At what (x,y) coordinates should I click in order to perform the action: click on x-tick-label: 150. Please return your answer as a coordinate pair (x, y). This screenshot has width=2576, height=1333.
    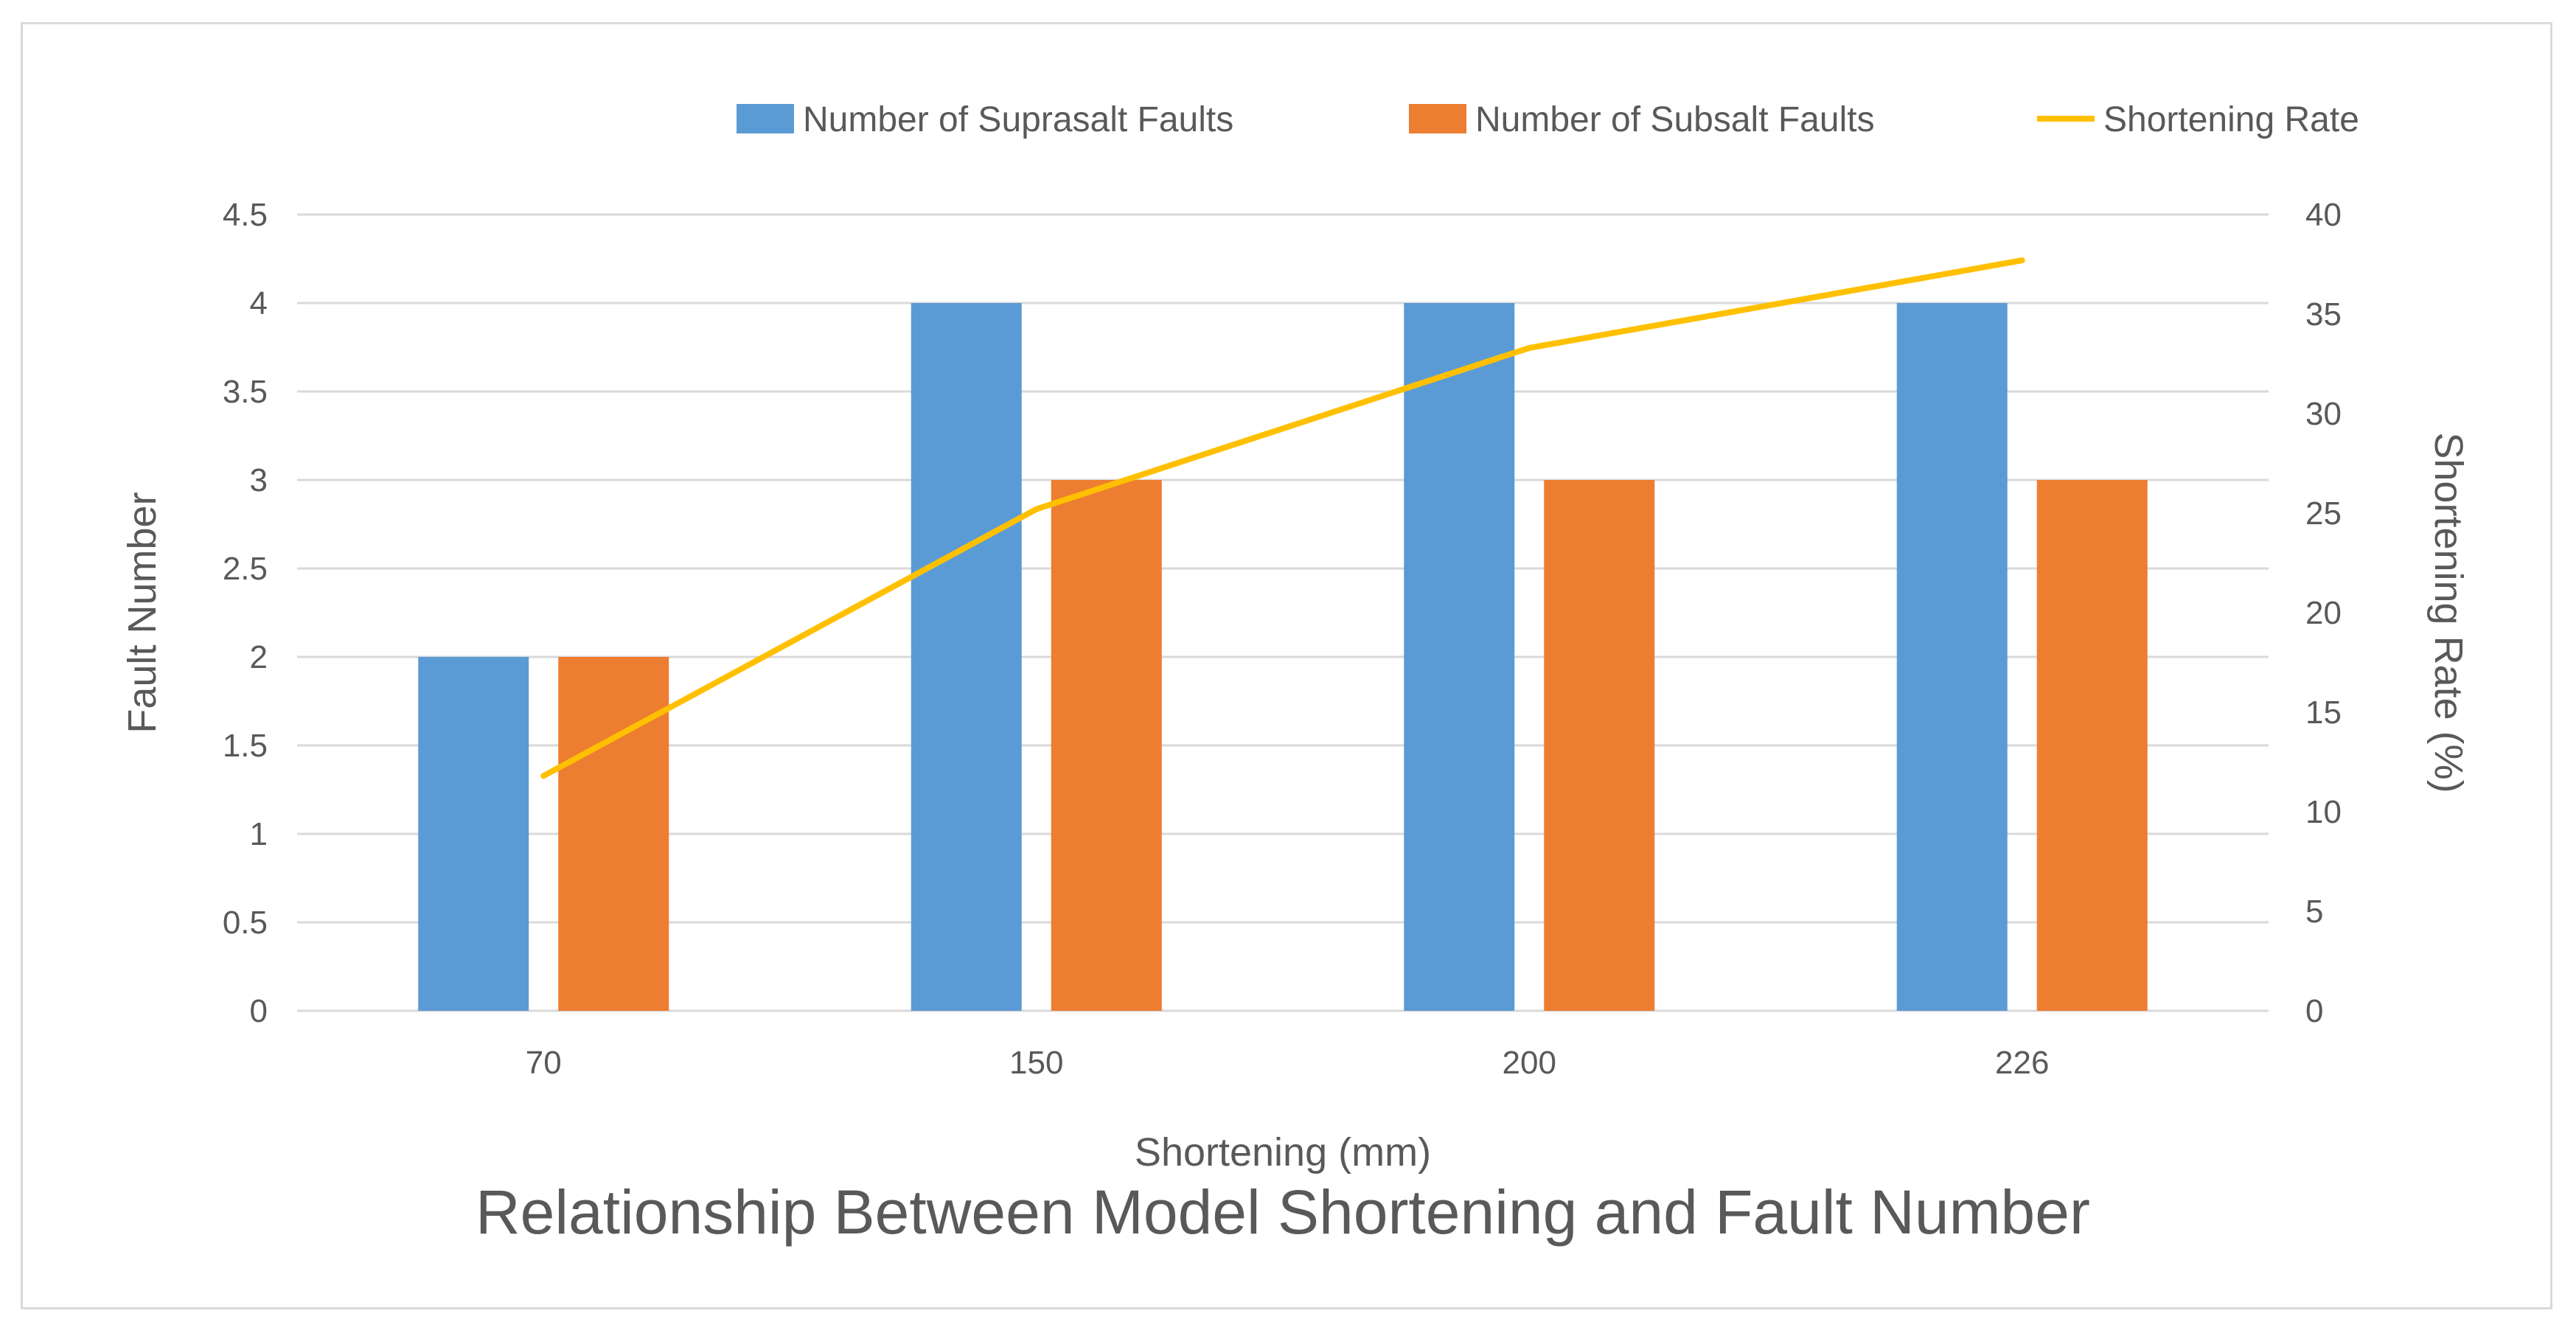
    Looking at the image, I should click on (1036, 1063).